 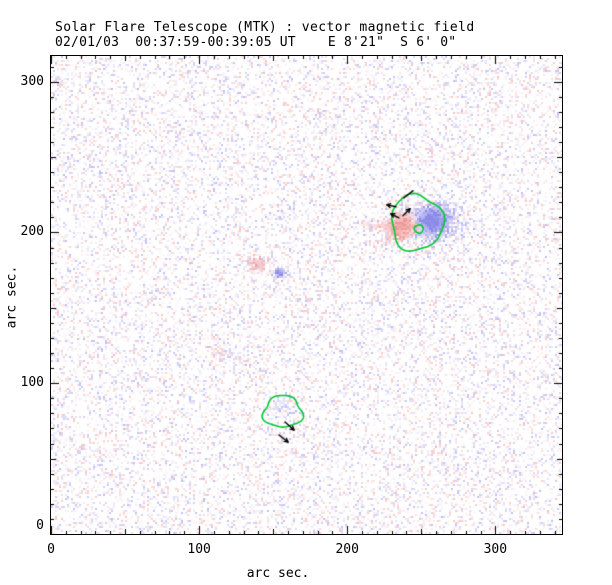 I want to click on y-tick-label: 300, so click(x=32, y=81).